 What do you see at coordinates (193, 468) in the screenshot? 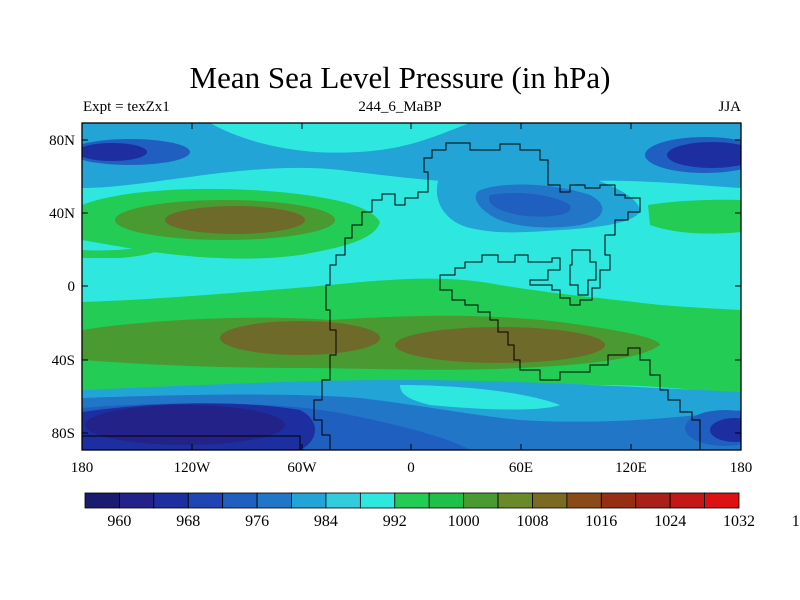
I see `x-tick-label: 120W` at bounding box center [193, 468].